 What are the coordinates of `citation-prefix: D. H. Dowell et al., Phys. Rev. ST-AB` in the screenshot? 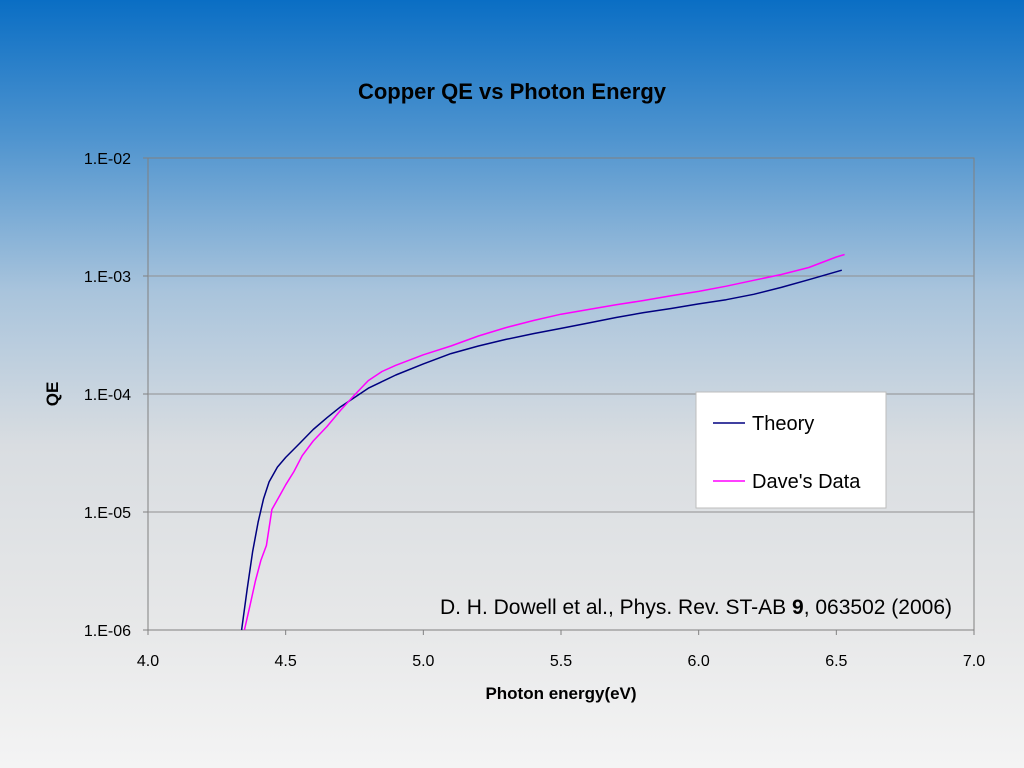 It's located at (616, 607).